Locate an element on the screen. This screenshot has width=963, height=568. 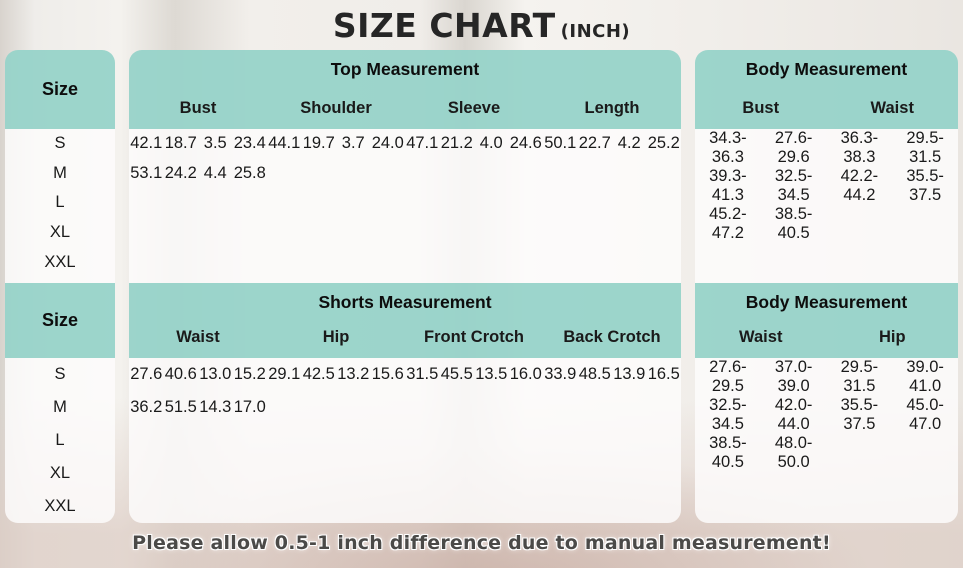
table-cell: 13.0 is located at coordinates (215, 374).